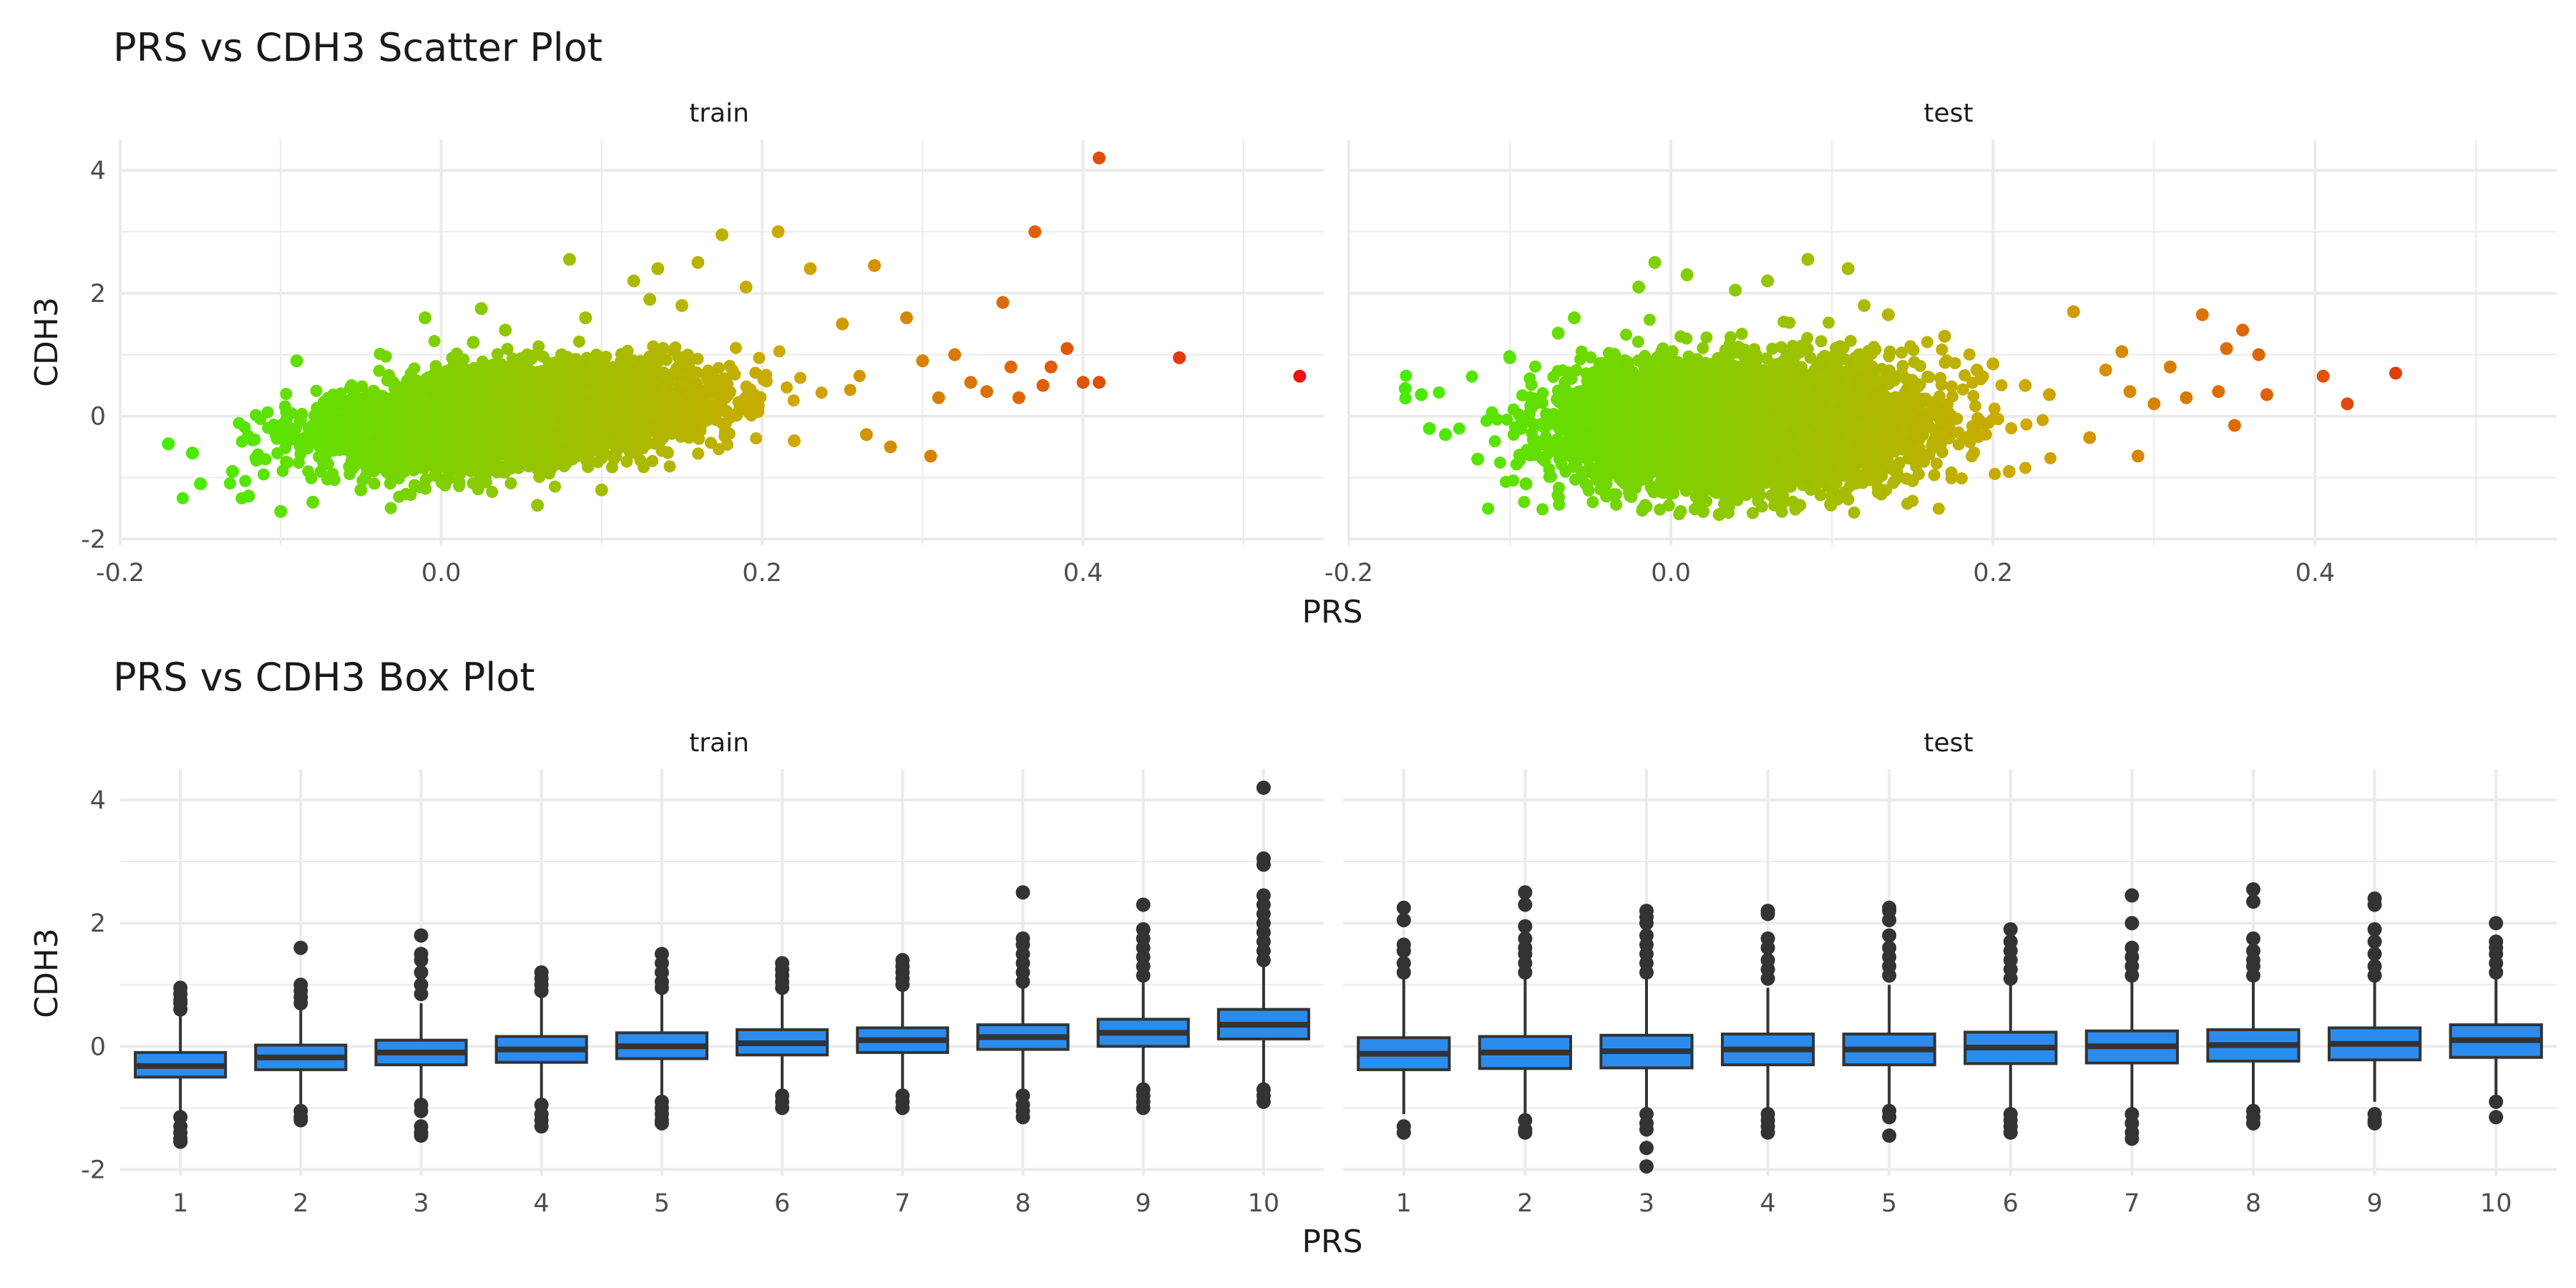  I want to click on scatter-strip-test: test, so click(1948, 113).